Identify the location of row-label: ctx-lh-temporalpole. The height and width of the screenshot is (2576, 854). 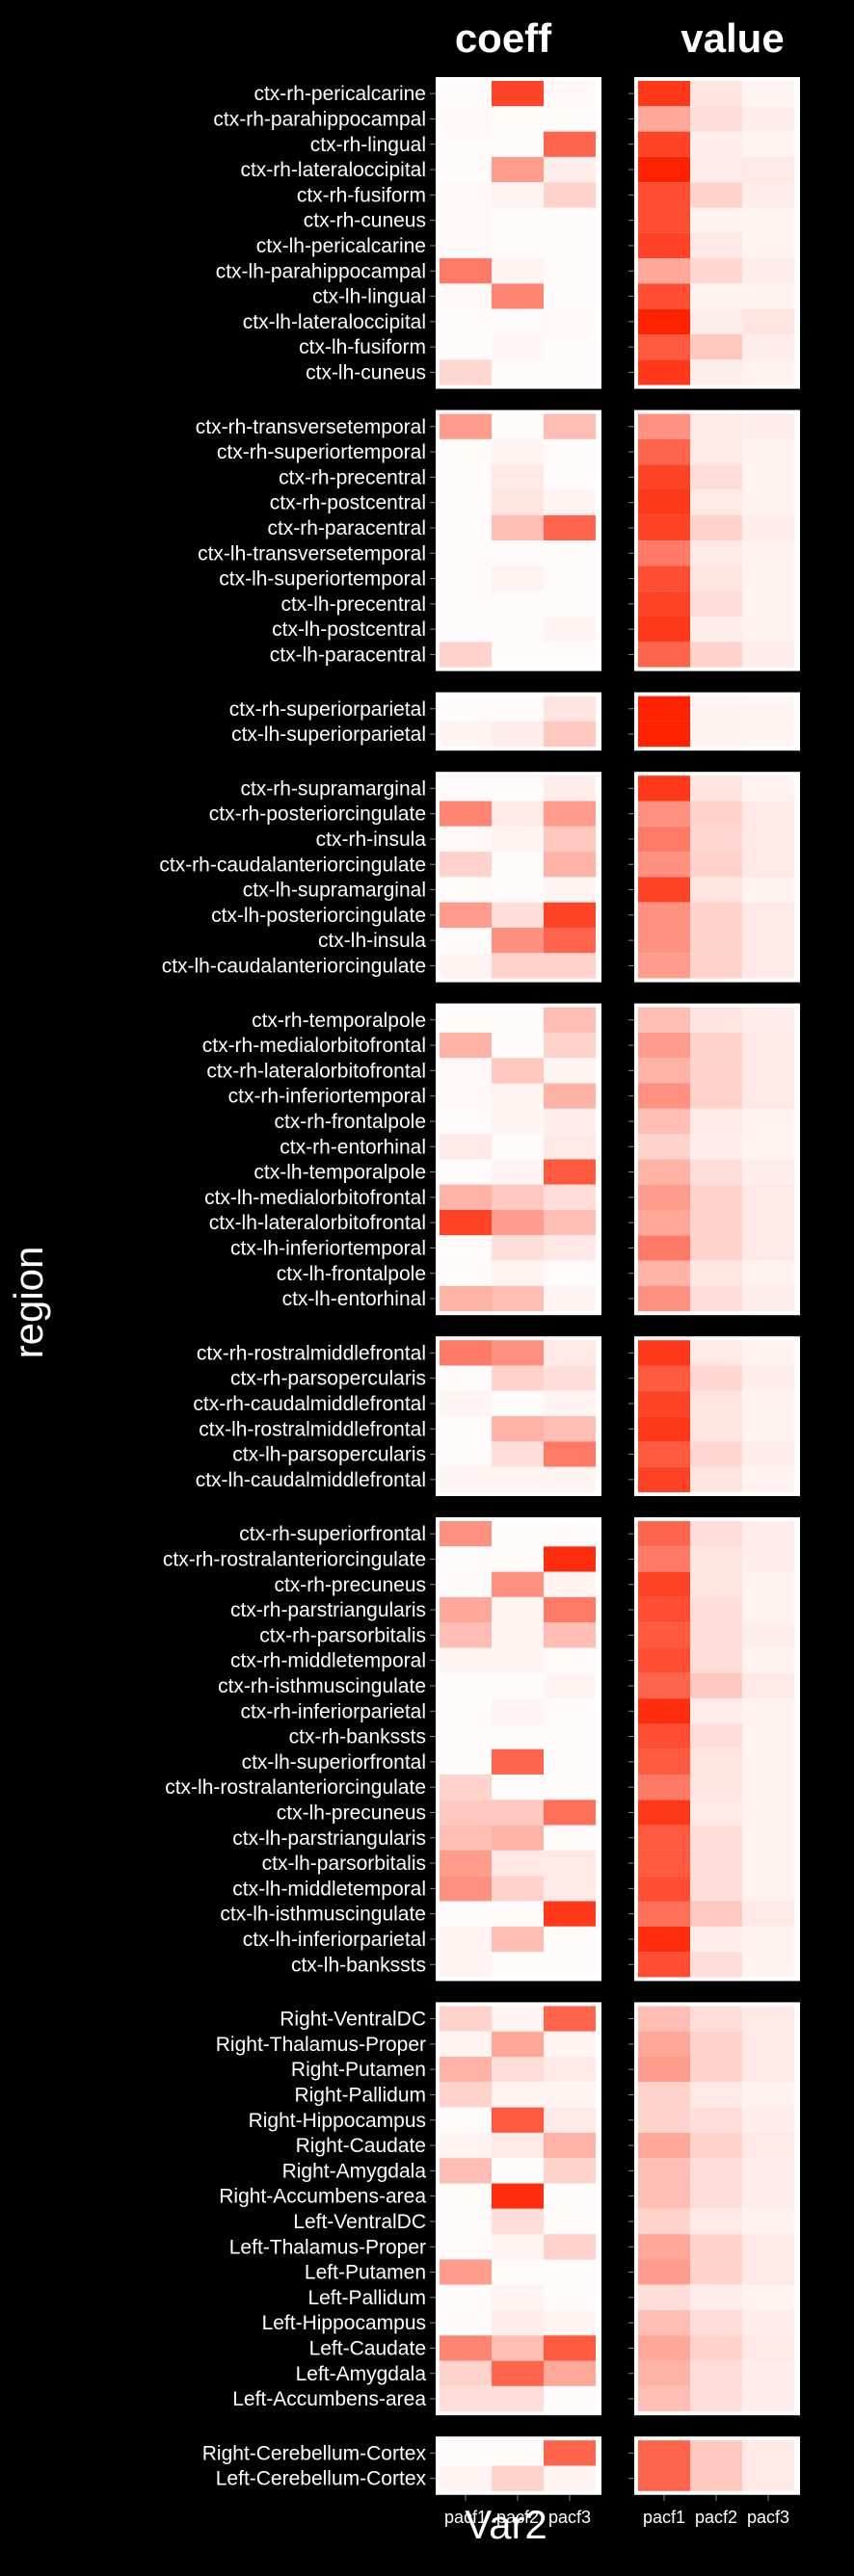
(340, 1173).